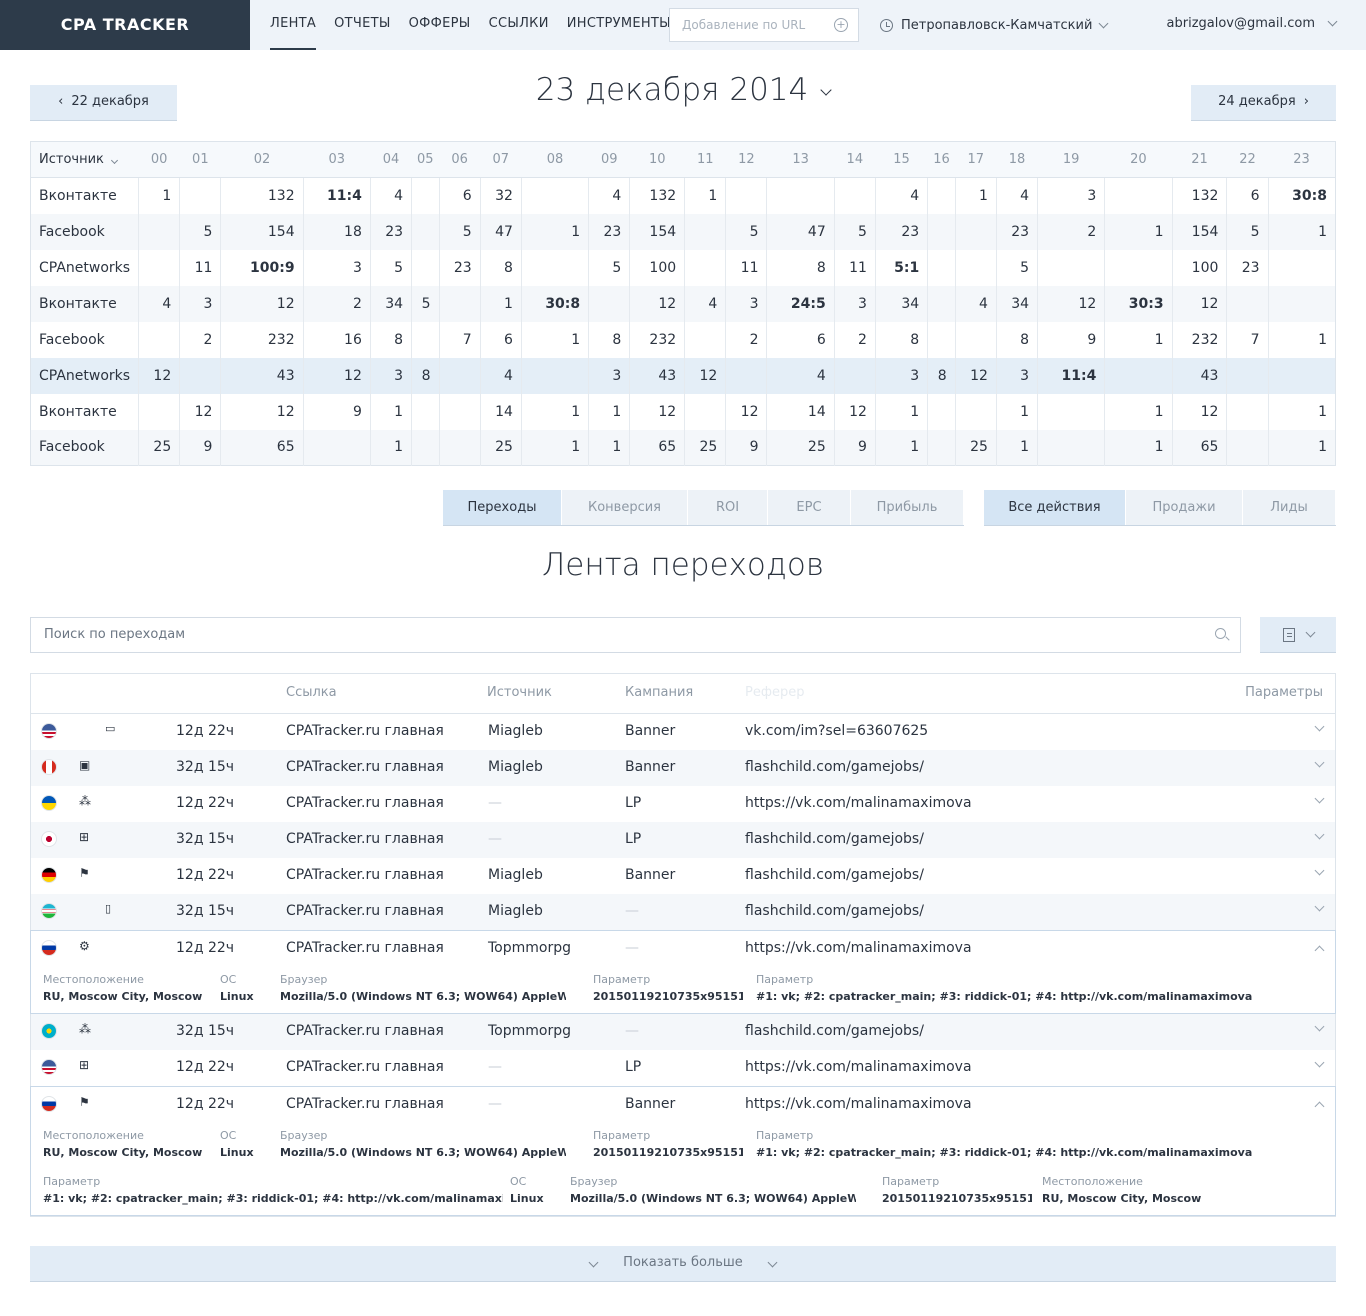  I want to click on prev-date-button: ‹ 22 декабря, so click(103, 103).